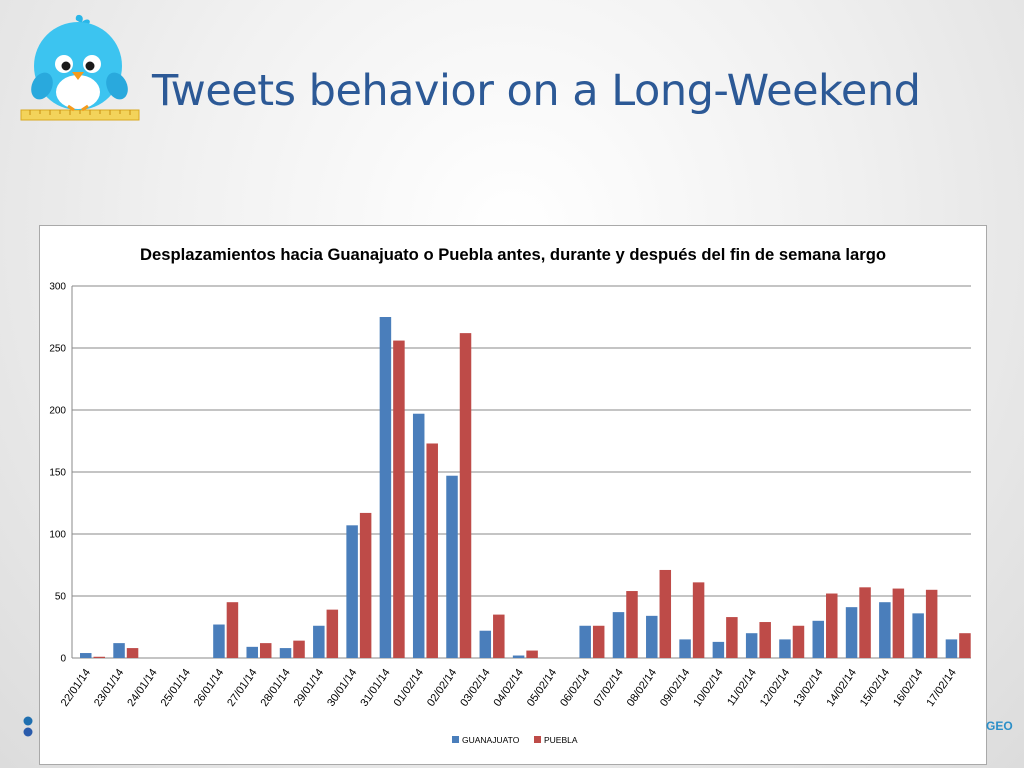 This screenshot has height=768, width=1024. I want to click on x-tick-label: 06/02/14, so click(575, 688).